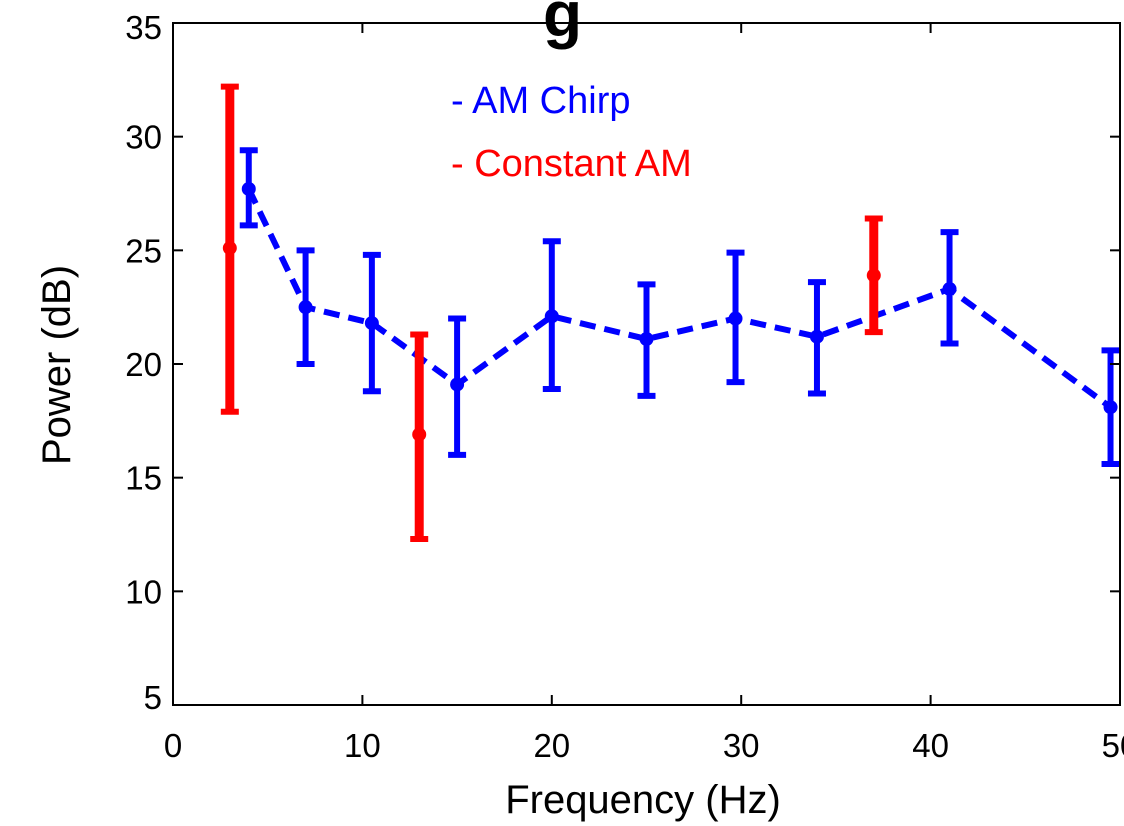 The height and width of the screenshot is (826, 1124). I want to click on legend-entry-constant-am: - Constant AM, so click(571, 164).